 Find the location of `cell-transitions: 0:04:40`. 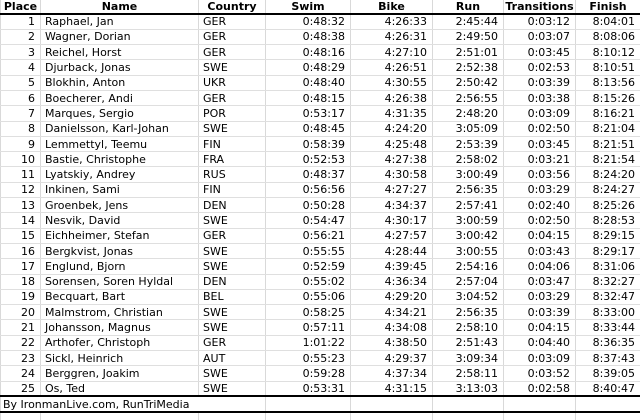

cell-transitions: 0:04:40 is located at coordinates (539, 343).